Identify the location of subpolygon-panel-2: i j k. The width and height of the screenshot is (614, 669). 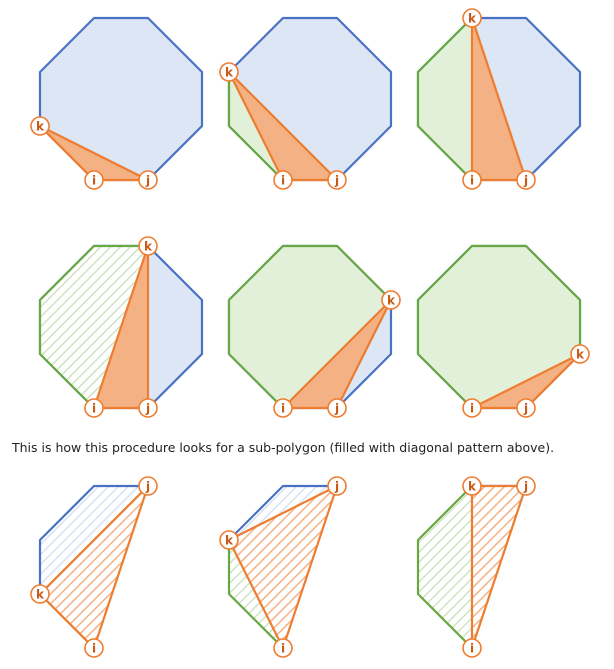
(283, 567).